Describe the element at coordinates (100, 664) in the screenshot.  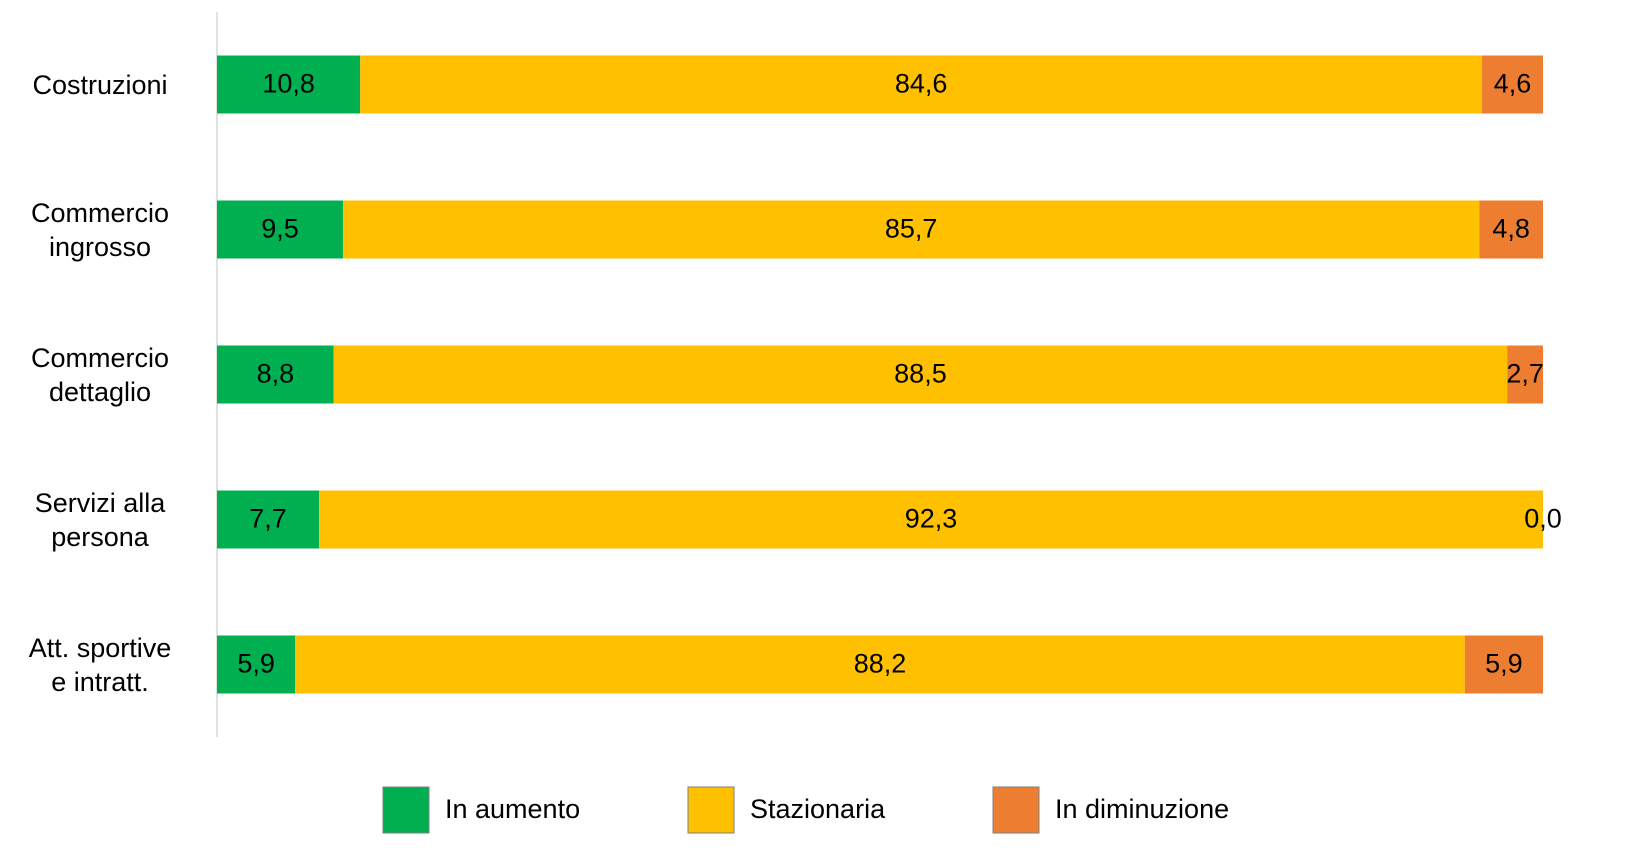
I see `y-tick-label: Att. sportive e intratt.` at that location.